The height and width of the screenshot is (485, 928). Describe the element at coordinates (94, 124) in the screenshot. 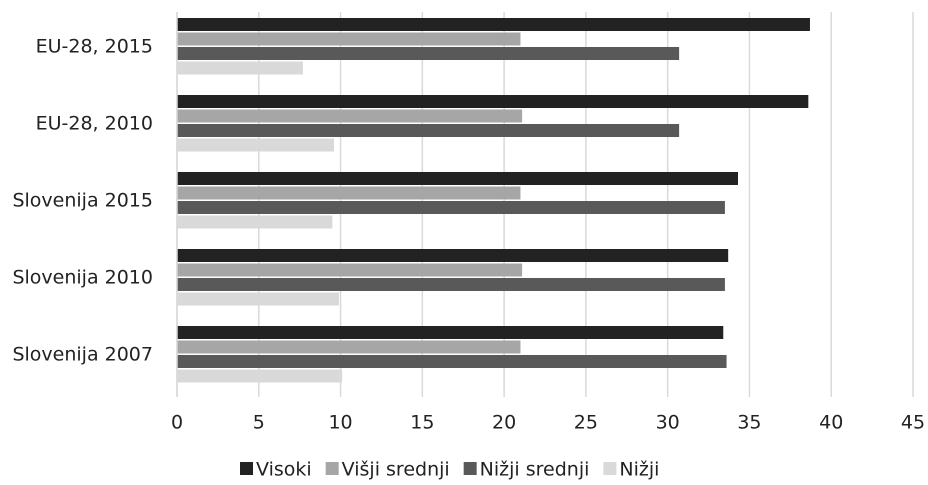

I see `y-tick-label: EU-28, 2010` at that location.